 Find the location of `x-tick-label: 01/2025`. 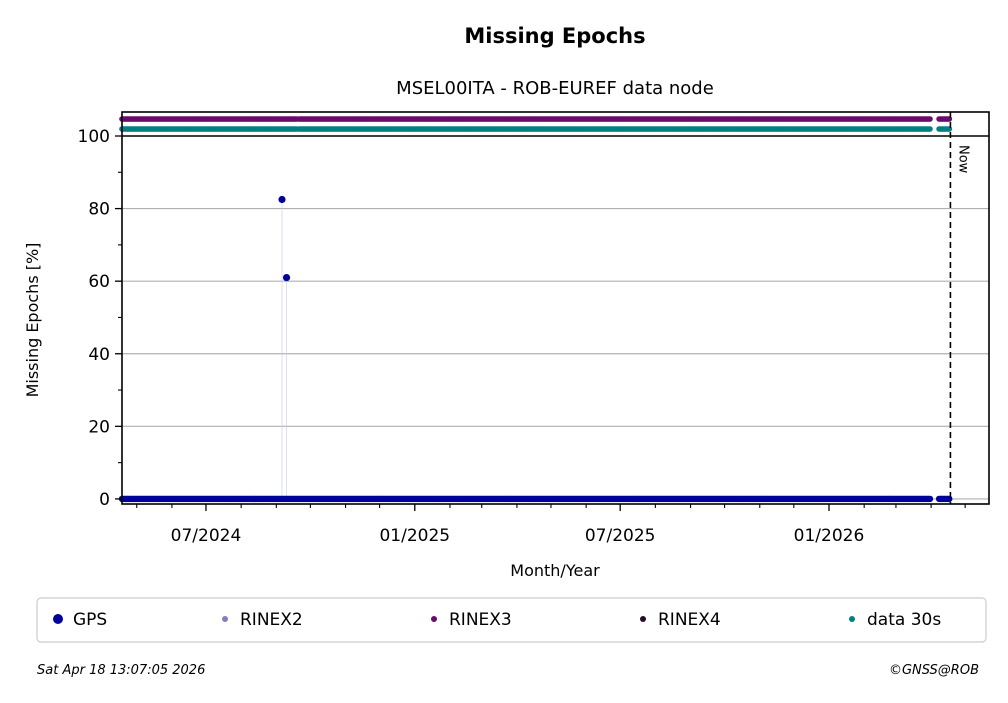

x-tick-label: 01/2025 is located at coordinates (414, 536).